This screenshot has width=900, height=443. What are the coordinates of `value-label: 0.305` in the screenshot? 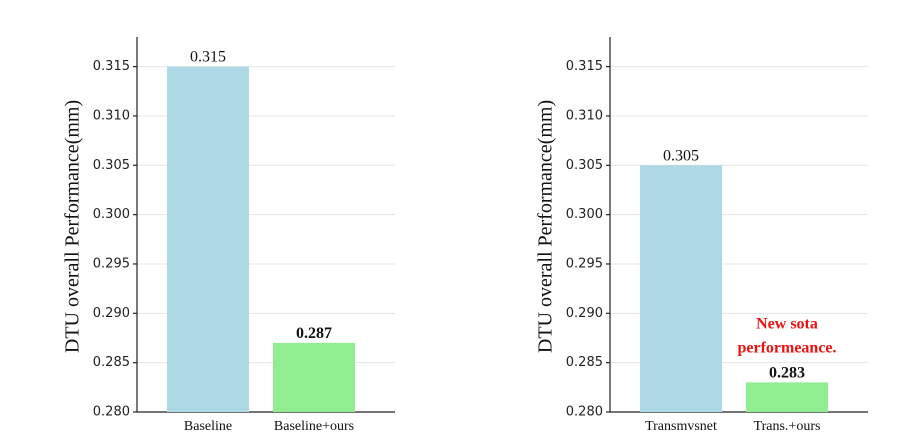 It's located at (681, 155).